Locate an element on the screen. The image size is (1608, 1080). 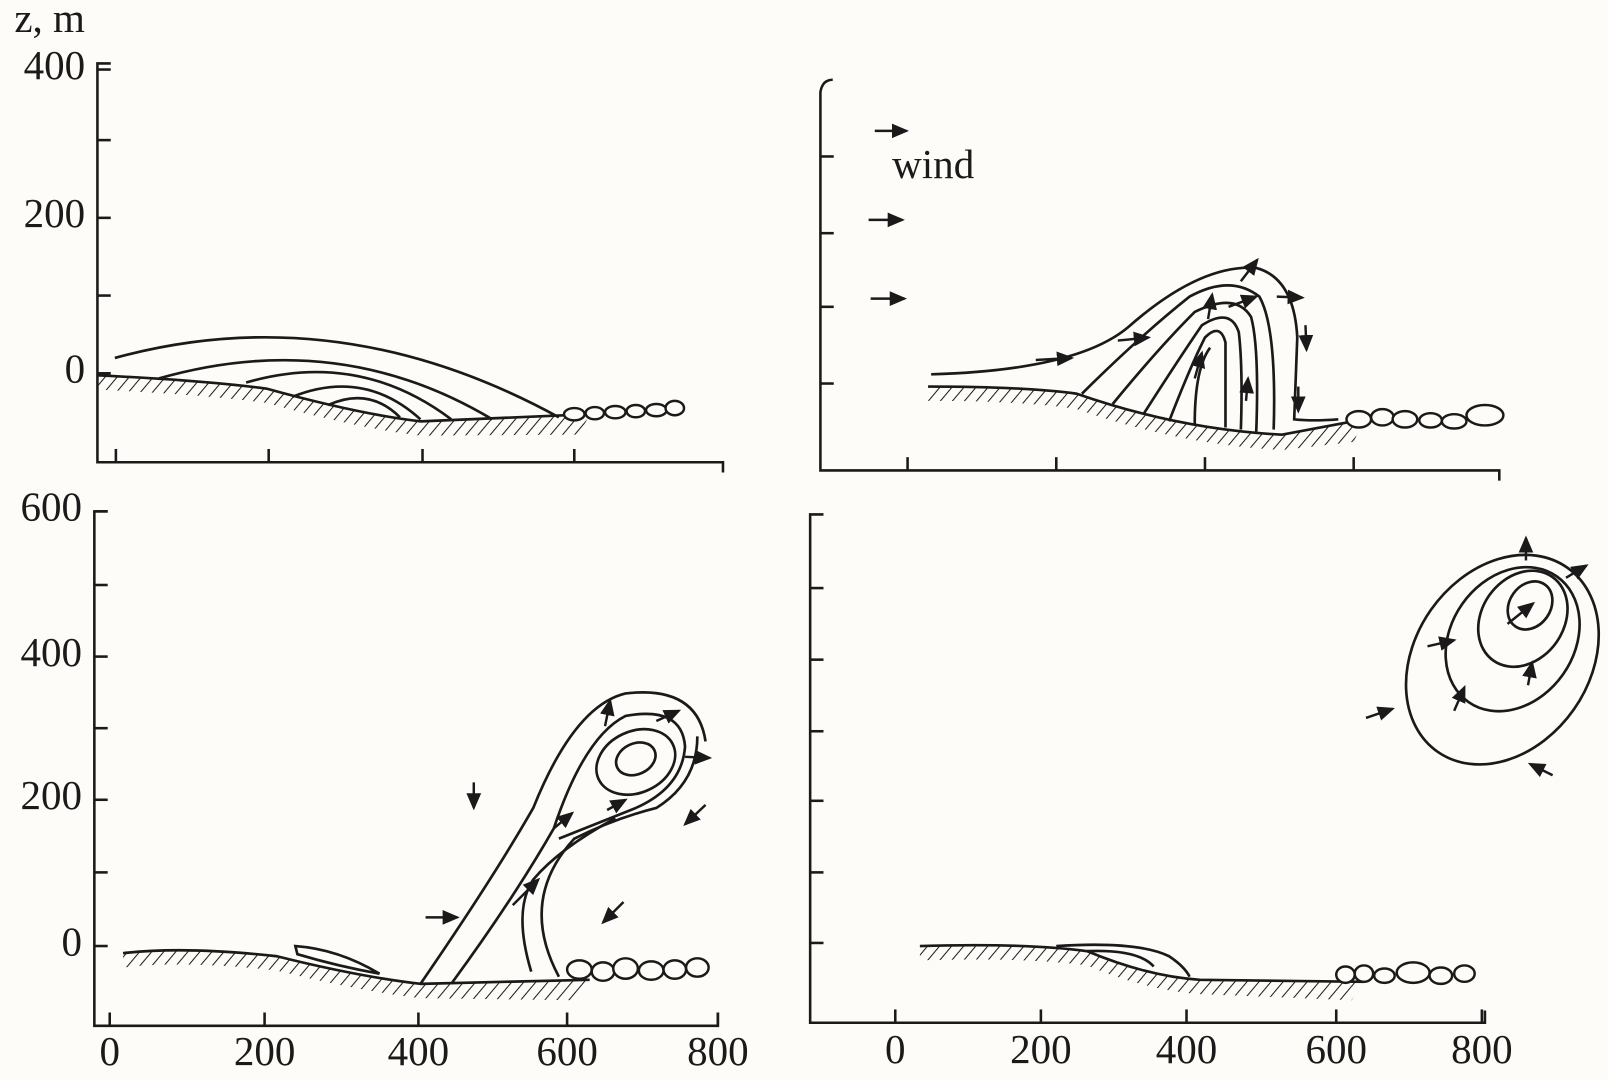
flow-lobe is located at coordinates (337, 959).